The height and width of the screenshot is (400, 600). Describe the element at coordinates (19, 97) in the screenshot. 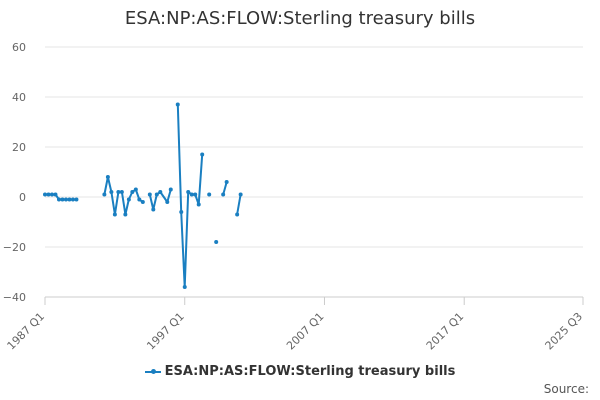

I see `y-tick-label: 40` at that location.